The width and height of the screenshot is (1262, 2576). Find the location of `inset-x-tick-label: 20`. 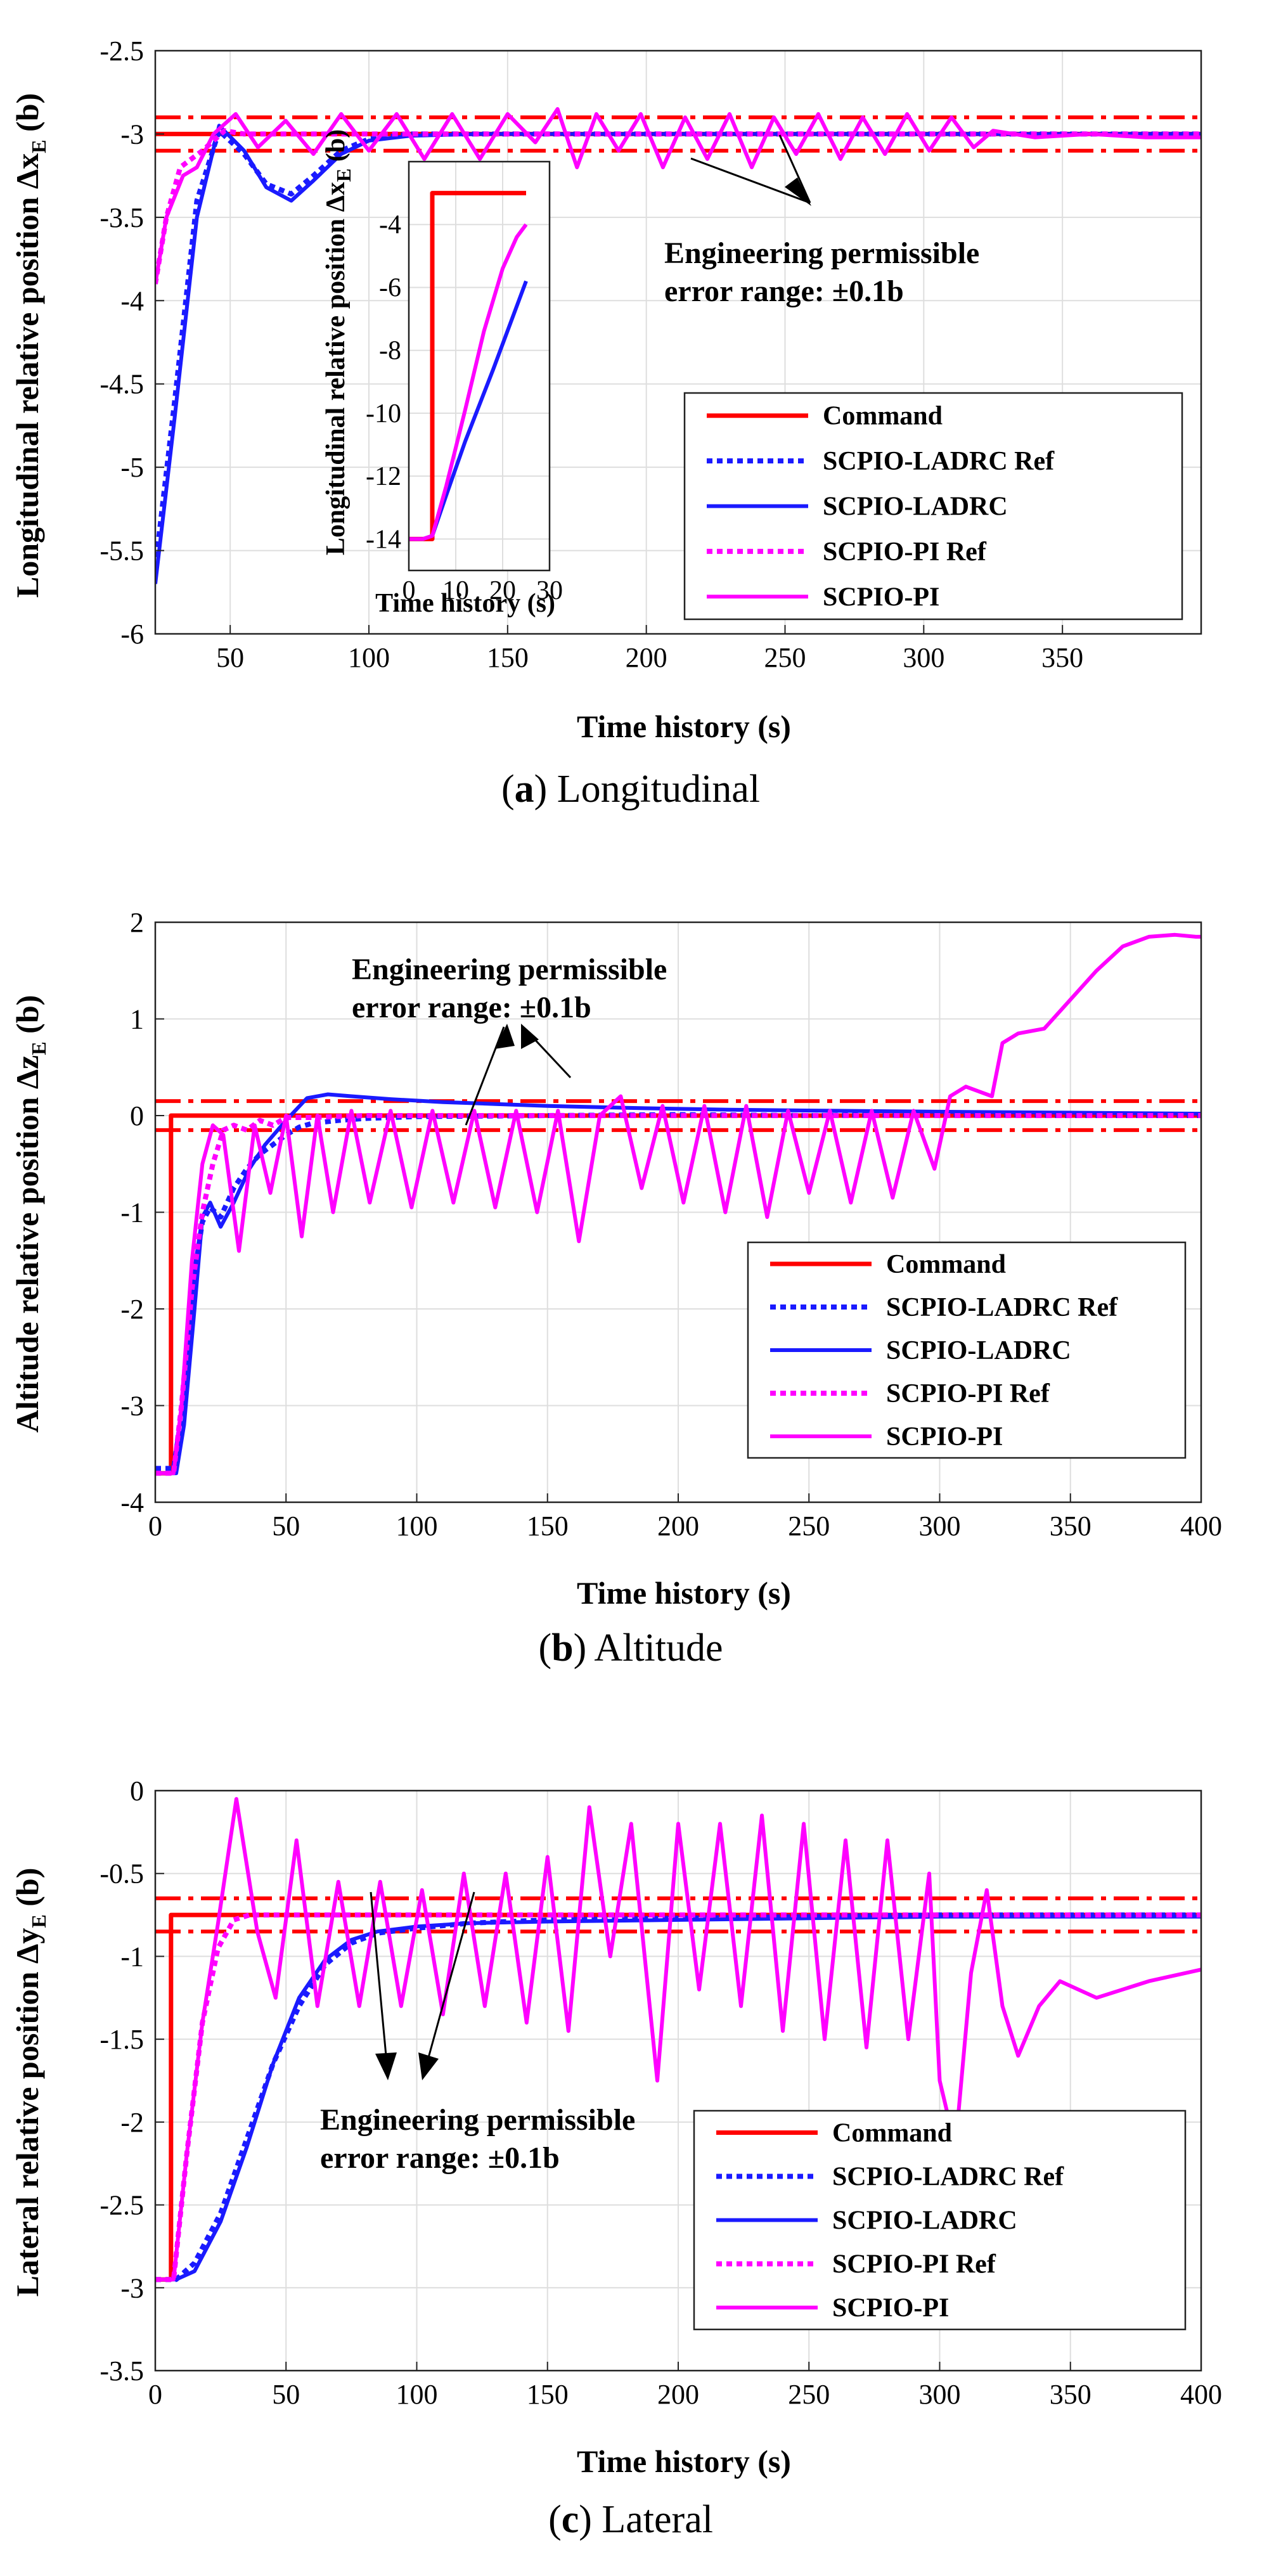

inset-x-tick-label: 20 is located at coordinates (502, 590).